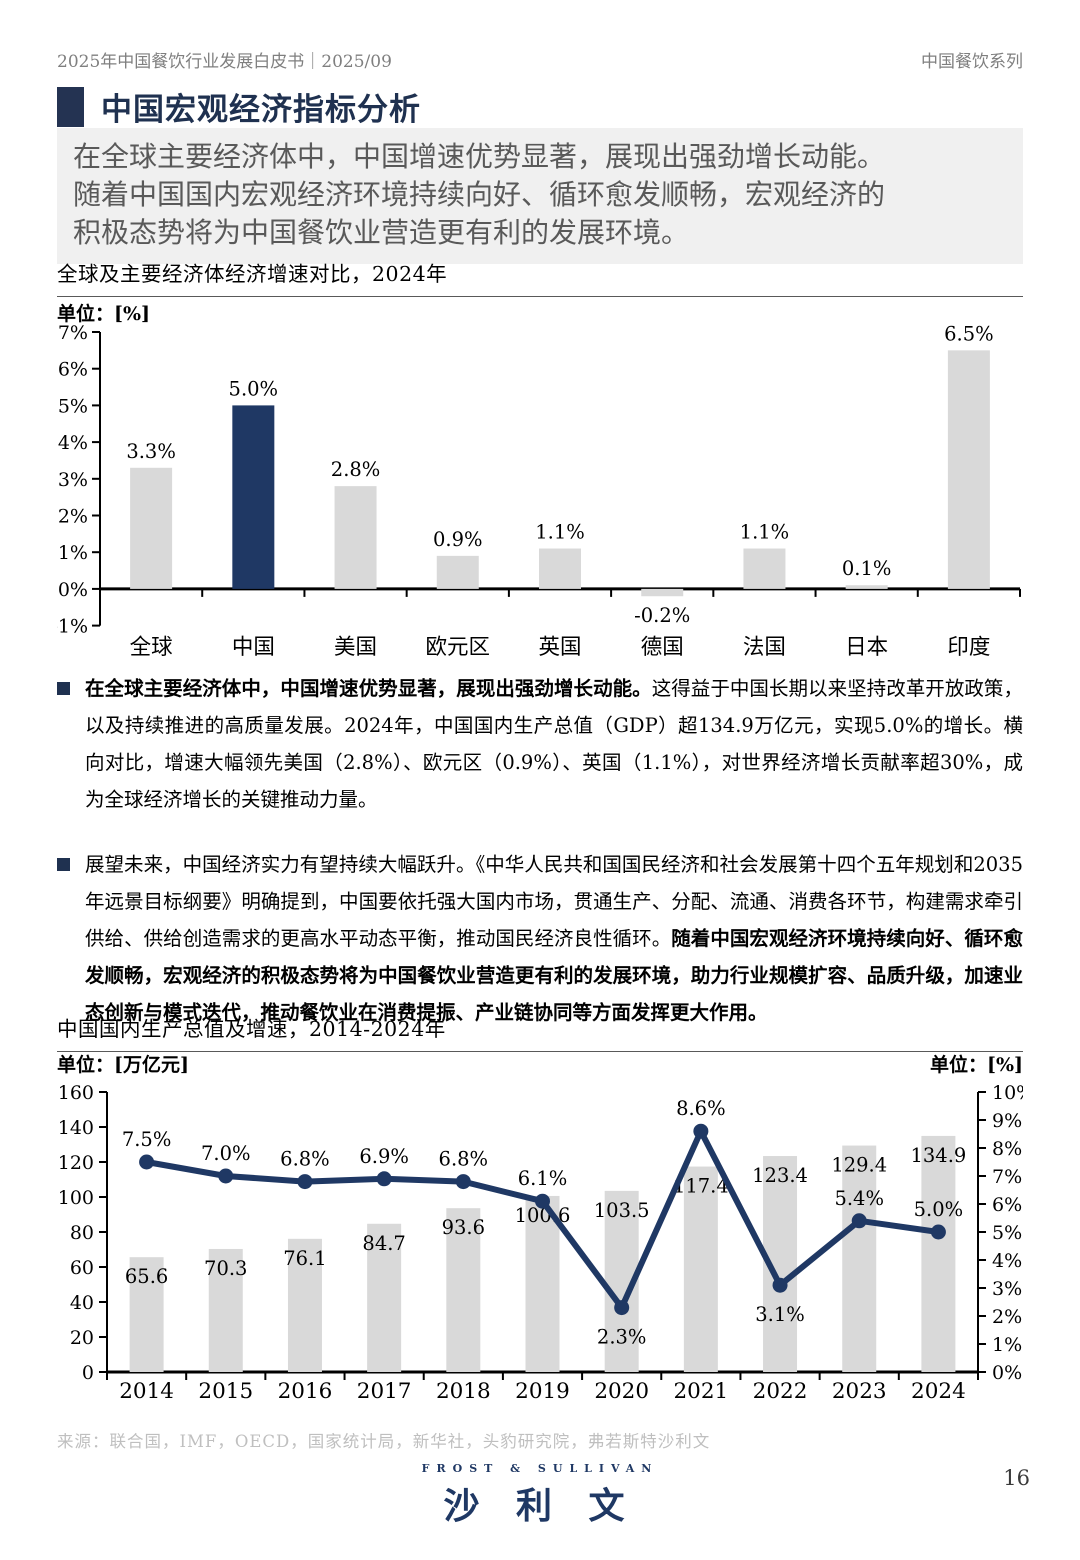  I want to click on year-label: 2021, so click(701, 1391).